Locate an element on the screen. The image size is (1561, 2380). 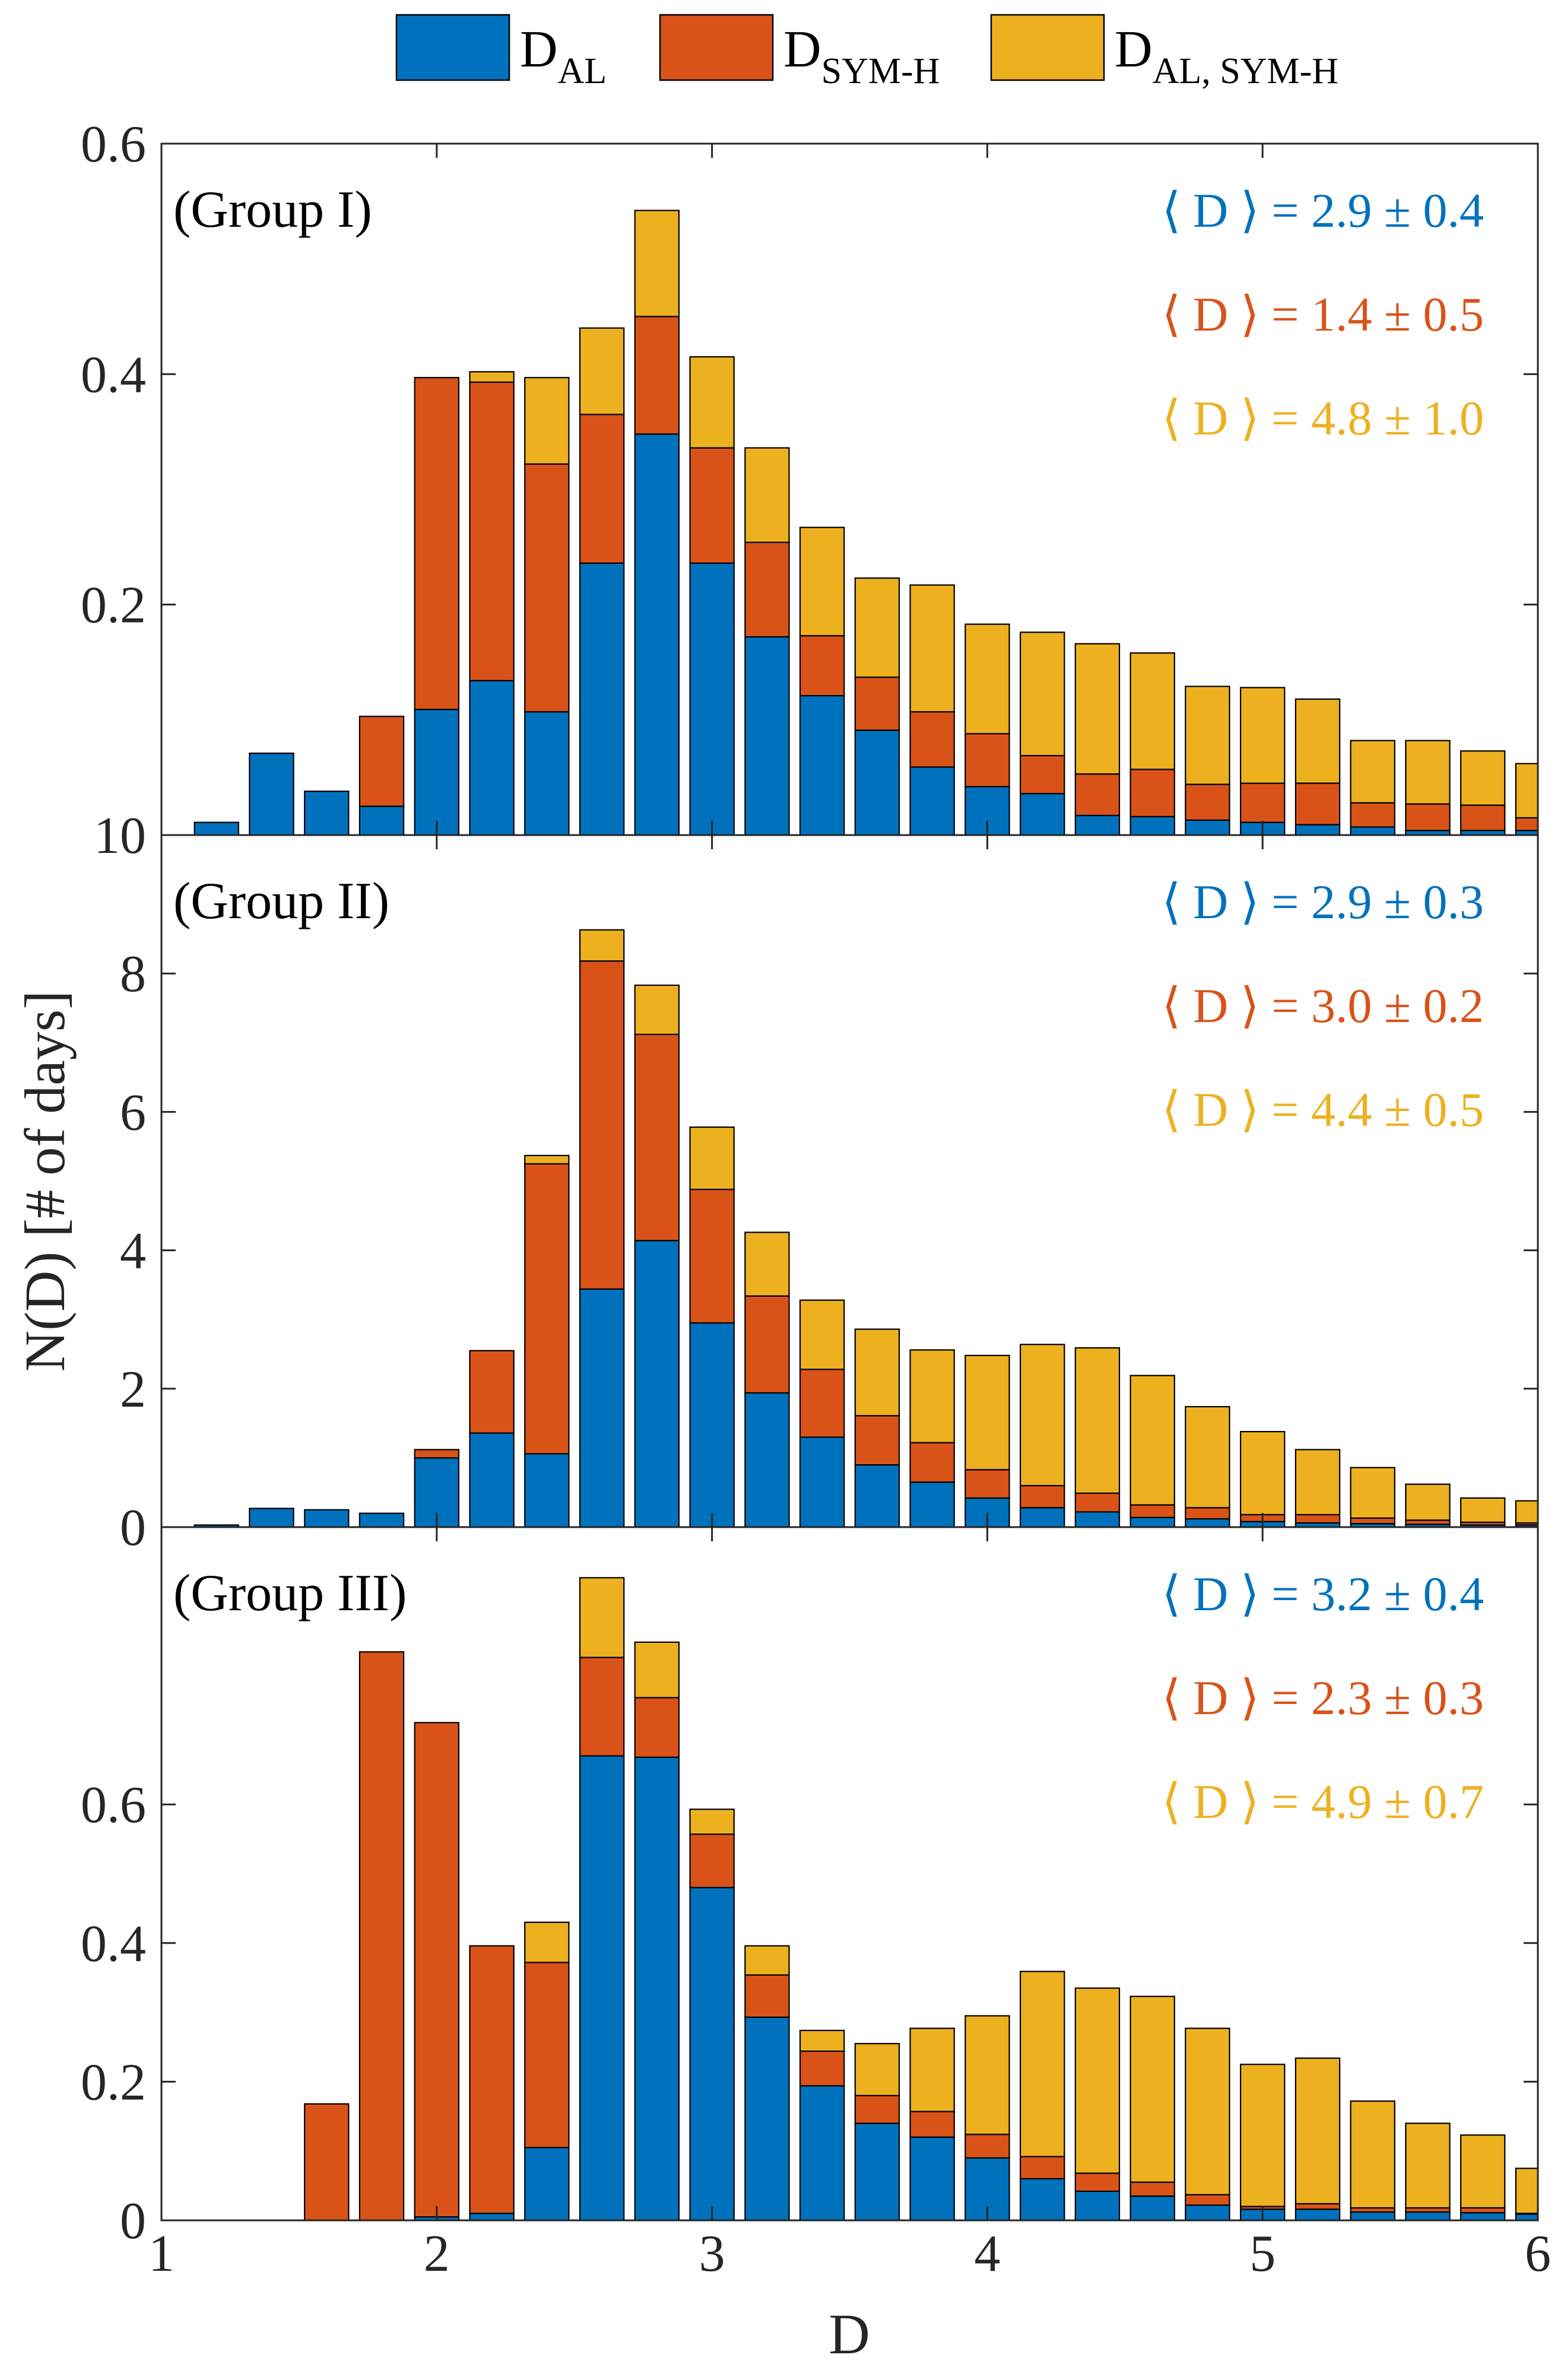
y-tick-label: 6 is located at coordinates (133, 1112).